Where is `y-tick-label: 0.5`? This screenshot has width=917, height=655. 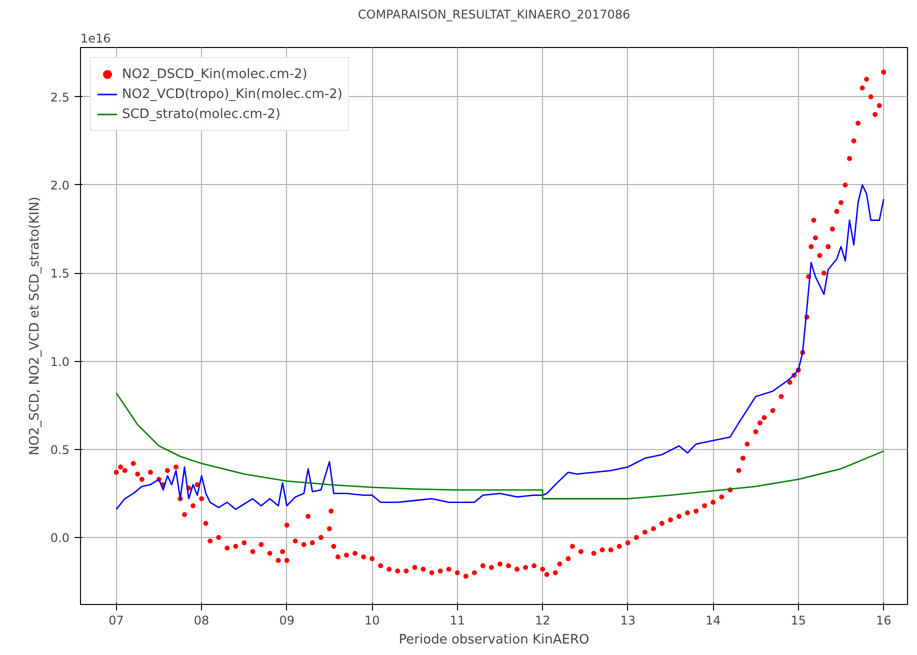
y-tick-label: 0.5 is located at coordinates (60, 449).